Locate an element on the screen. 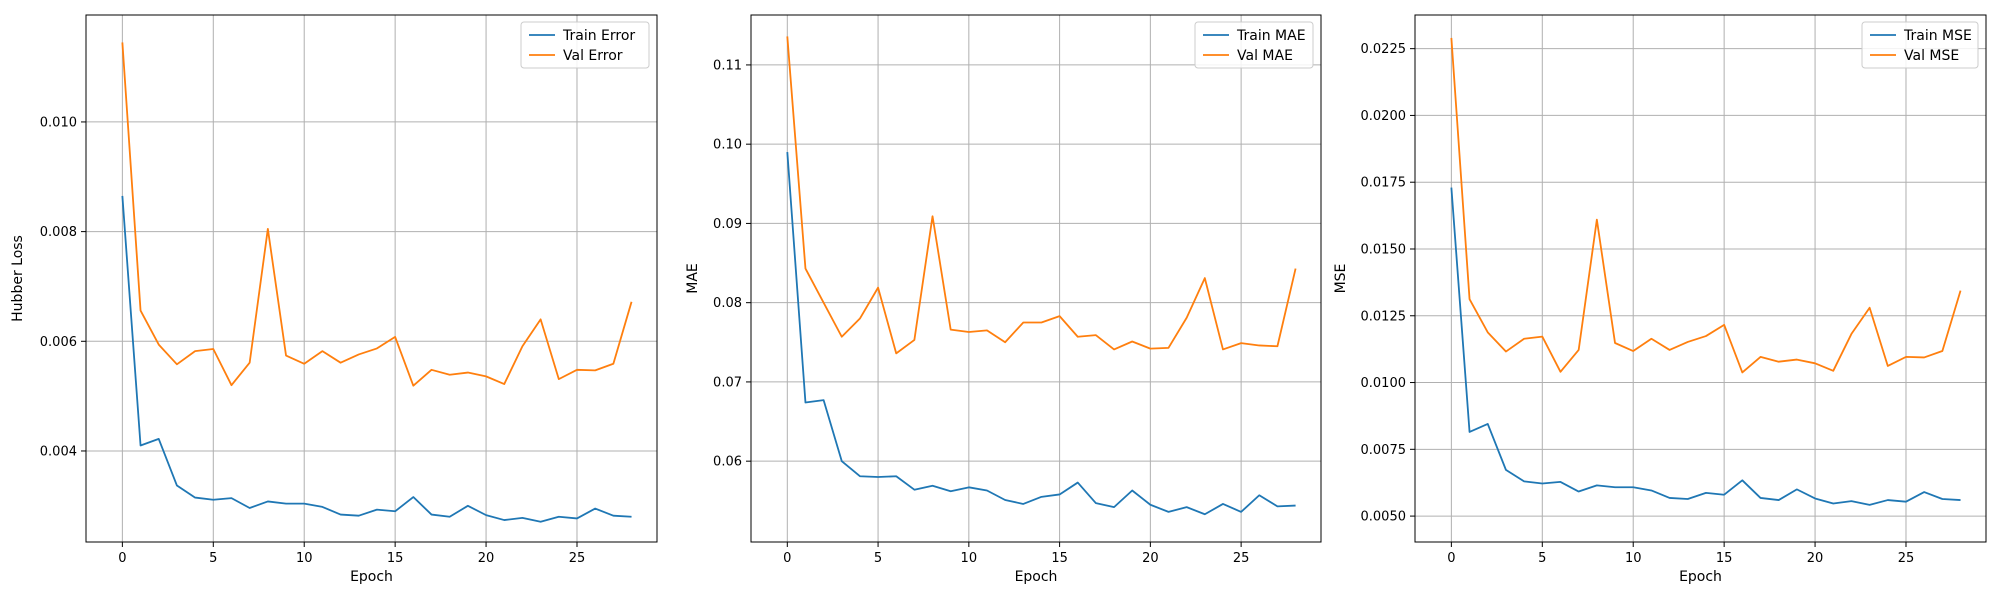 Image resolution: width=2000 pixels, height=600 pixels. y-tick-label: 0.0100 is located at coordinates (1384, 383).